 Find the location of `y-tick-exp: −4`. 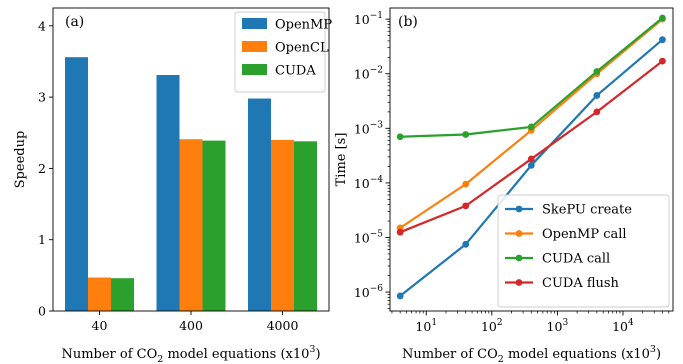

y-tick-exp: −4 is located at coordinates (377, 180).